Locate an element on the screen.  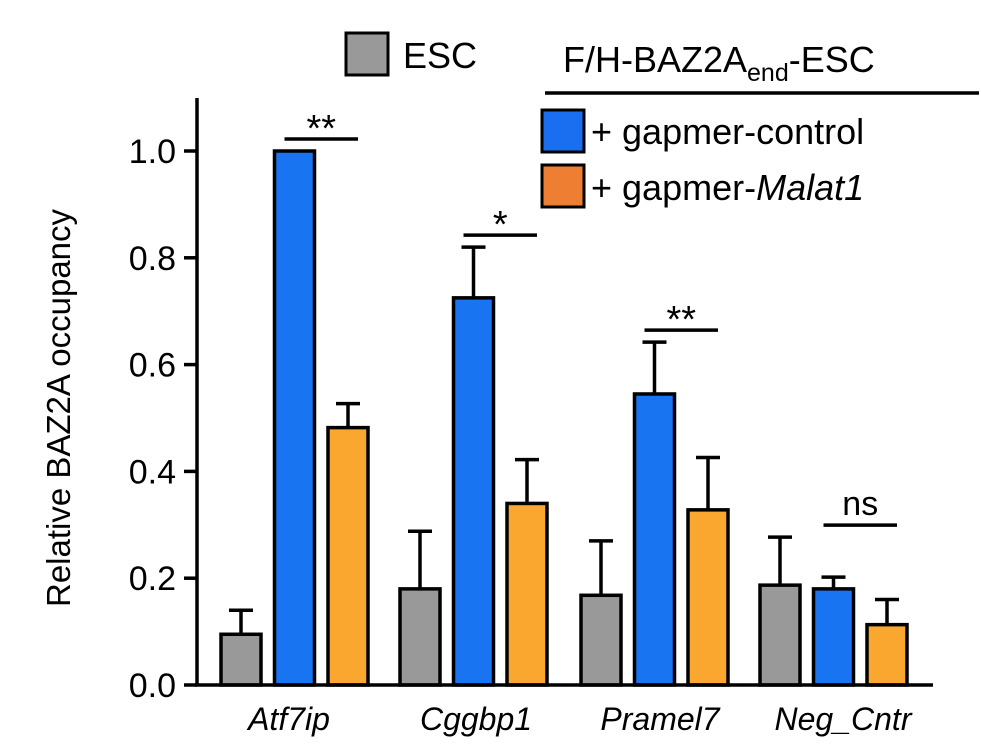
significance-label: * is located at coordinates (500, 225).